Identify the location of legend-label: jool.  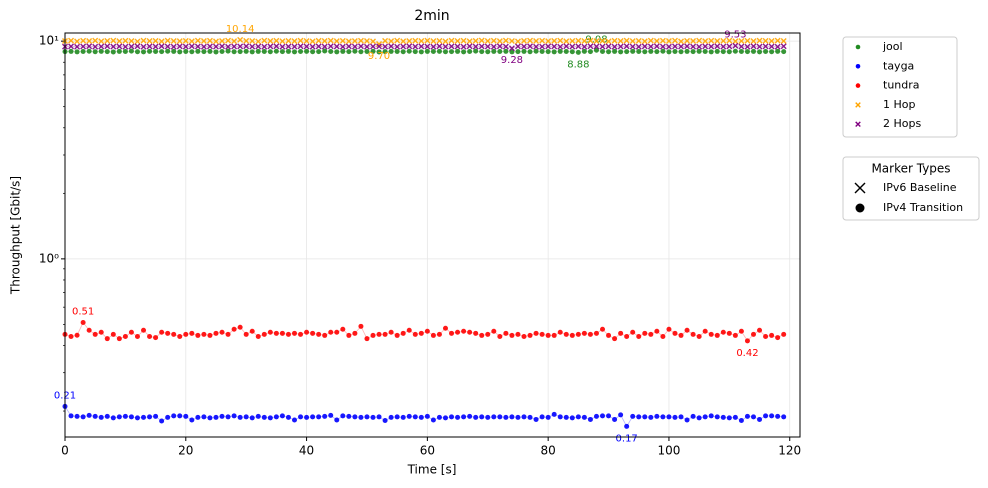
(892, 46).